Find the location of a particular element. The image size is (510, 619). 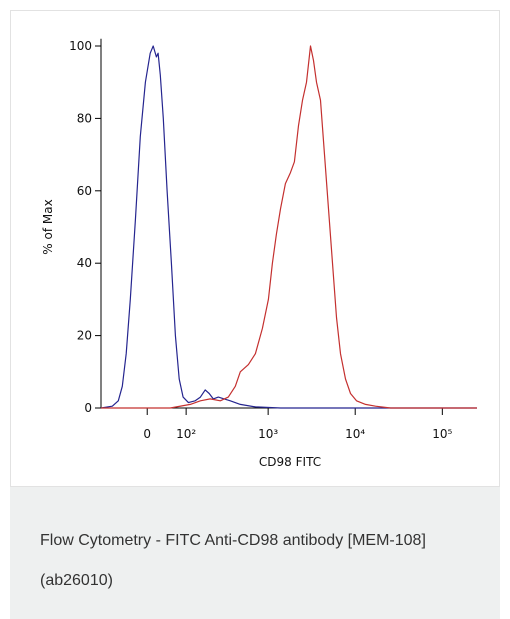

y-tick-label: 0 is located at coordinates (88, 408).